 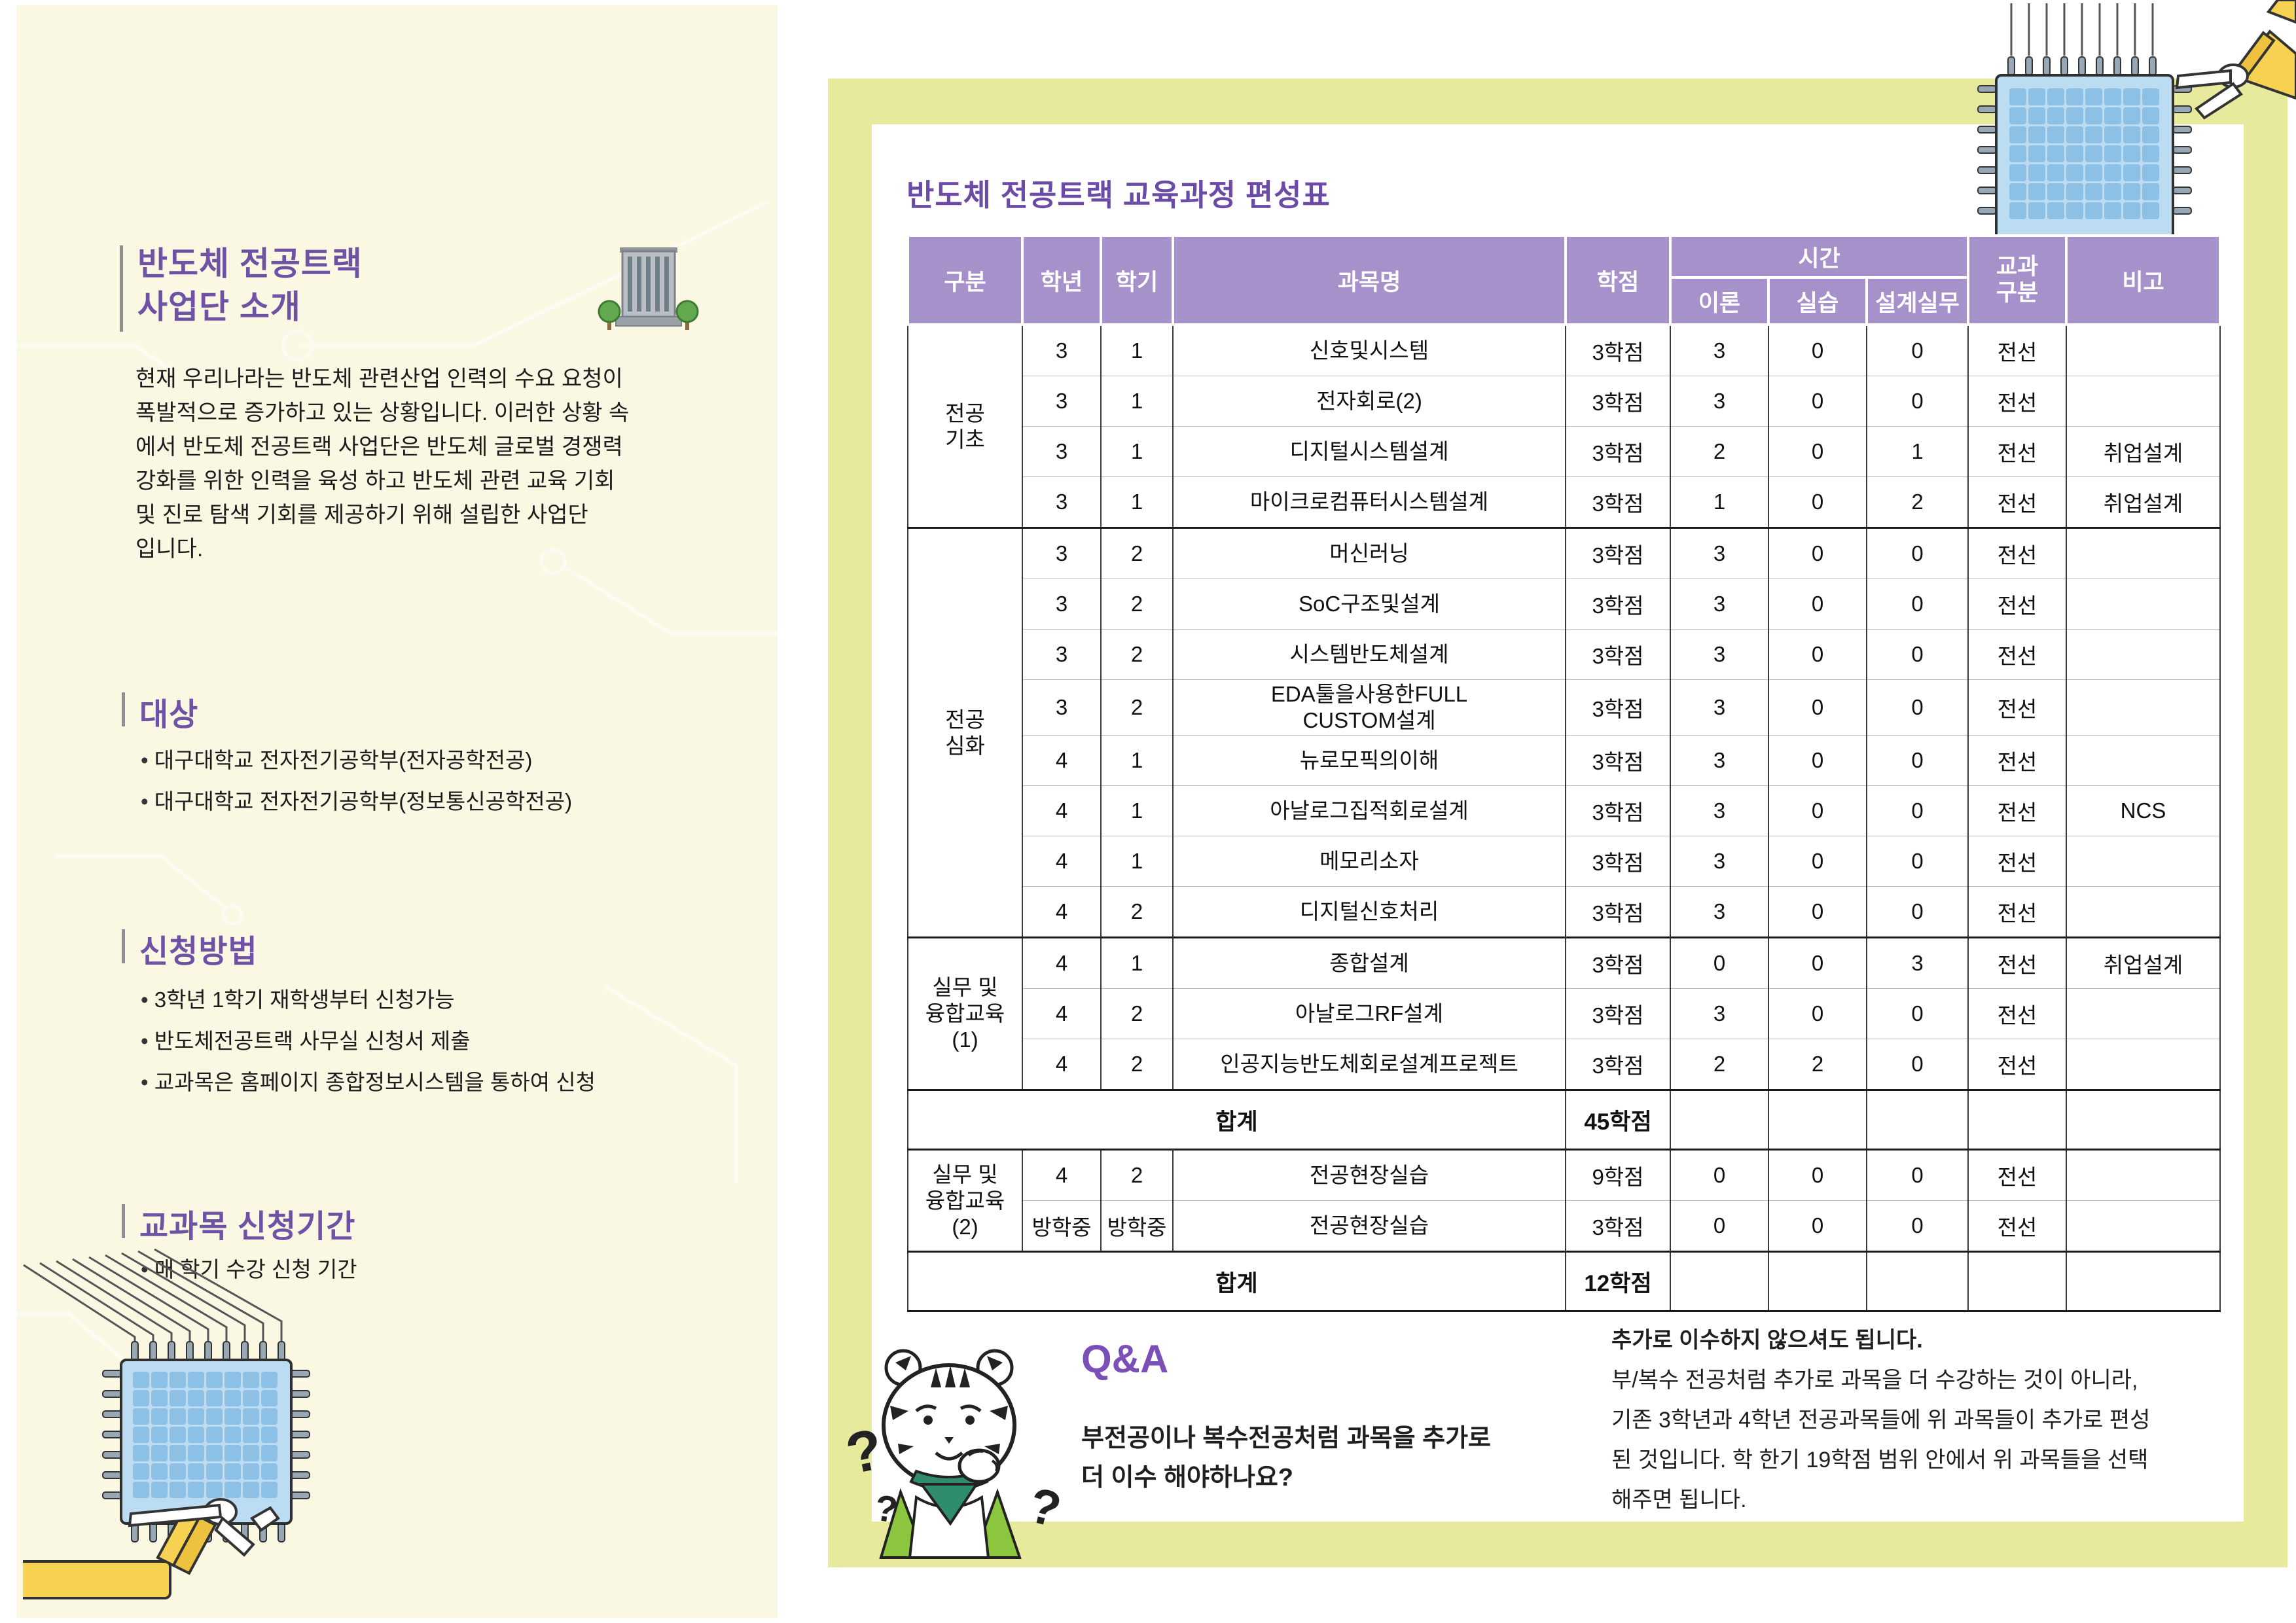 What do you see at coordinates (1369, 502) in the screenshot?
I see `table-cell-subject: 마이크로컴퓨터시스템설계` at bounding box center [1369, 502].